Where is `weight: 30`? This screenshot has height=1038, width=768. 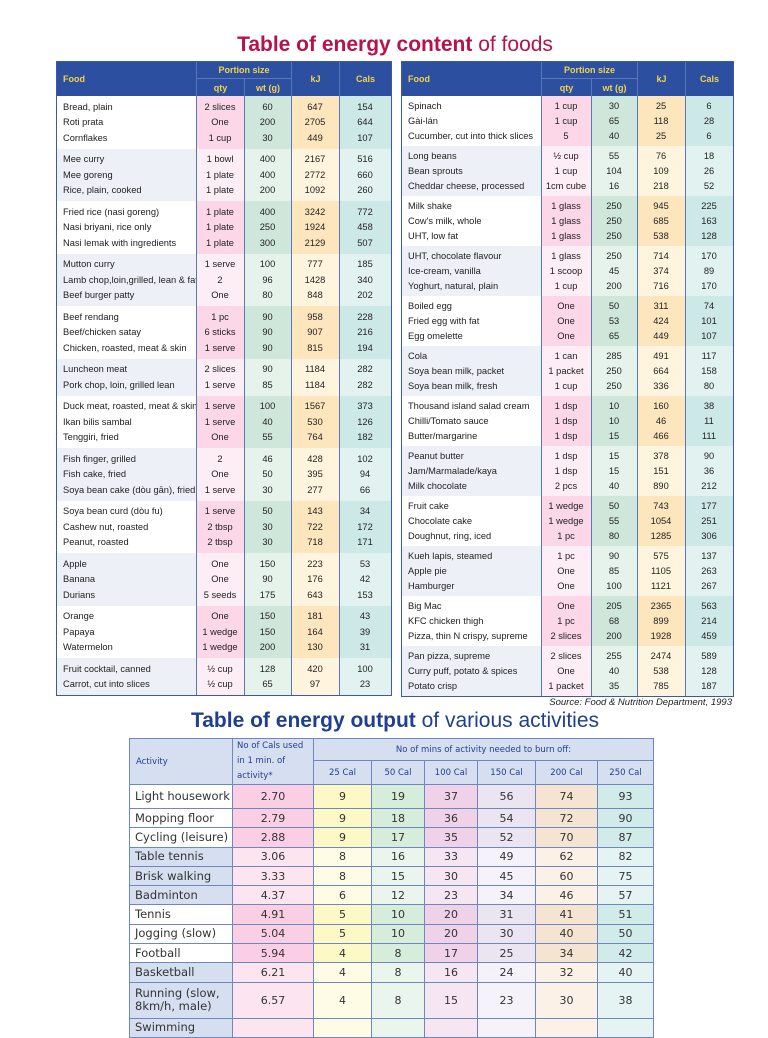 weight: 30 is located at coordinates (267, 137).